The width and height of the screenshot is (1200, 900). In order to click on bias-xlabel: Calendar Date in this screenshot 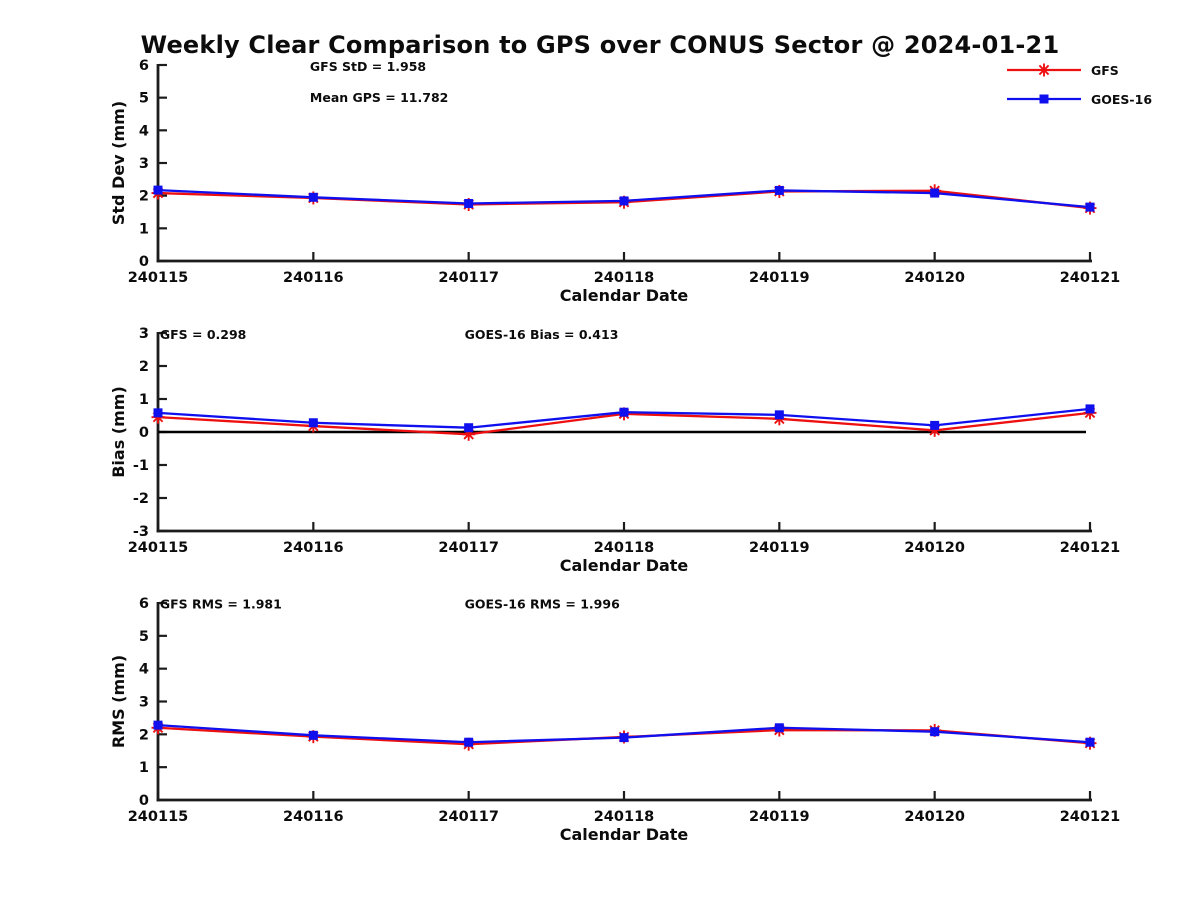, I will do `click(624, 565)`.